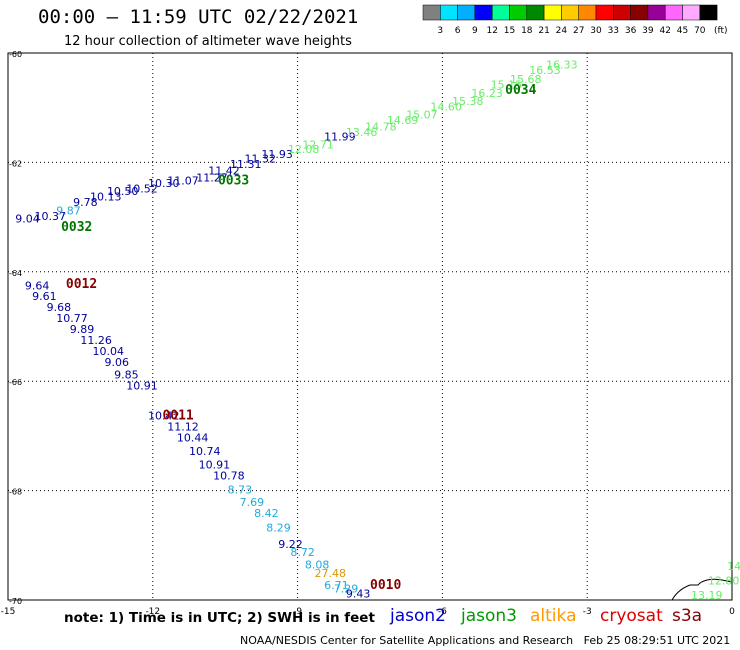  What do you see at coordinates (358, 593) in the screenshot?
I see `swh-value: 9.43` at bounding box center [358, 593].